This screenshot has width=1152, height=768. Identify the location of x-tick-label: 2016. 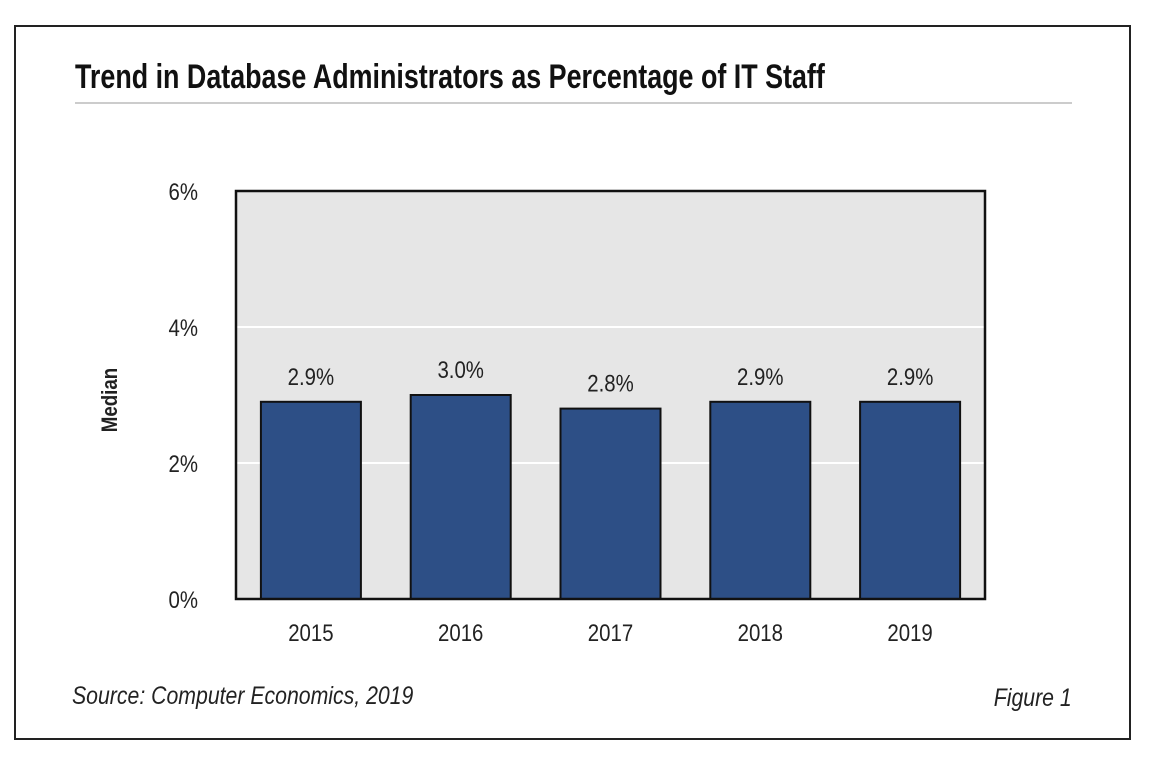
(460, 632).